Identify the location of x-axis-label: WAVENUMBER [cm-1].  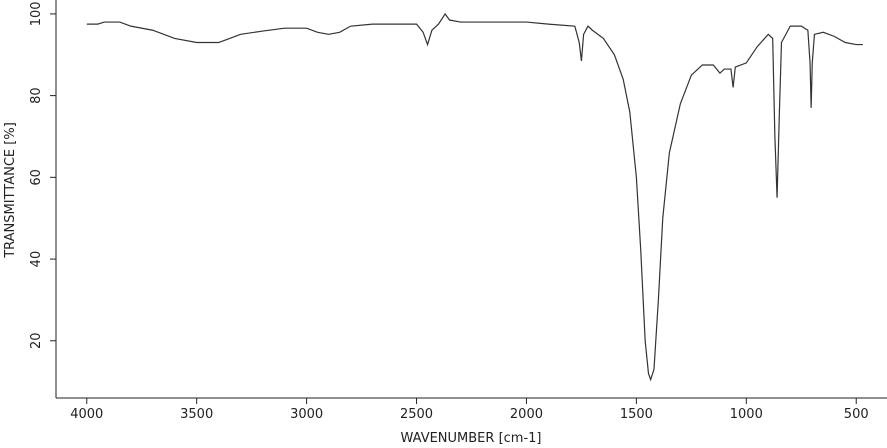
(471, 438).